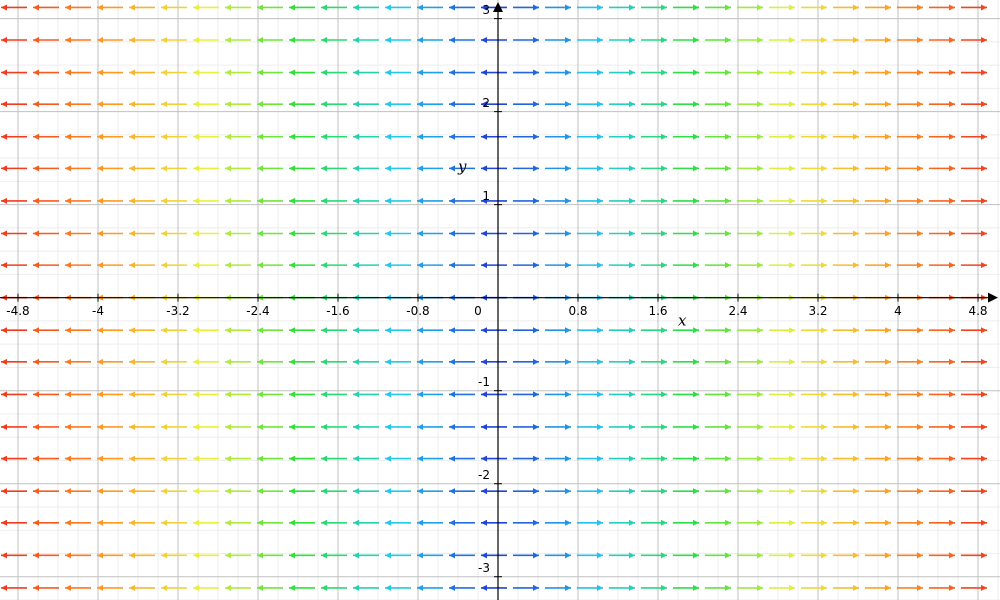 The height and width of the screenshot is (600, 1000). I want to click on x-tick-label: 2.4, so click(737, 311).